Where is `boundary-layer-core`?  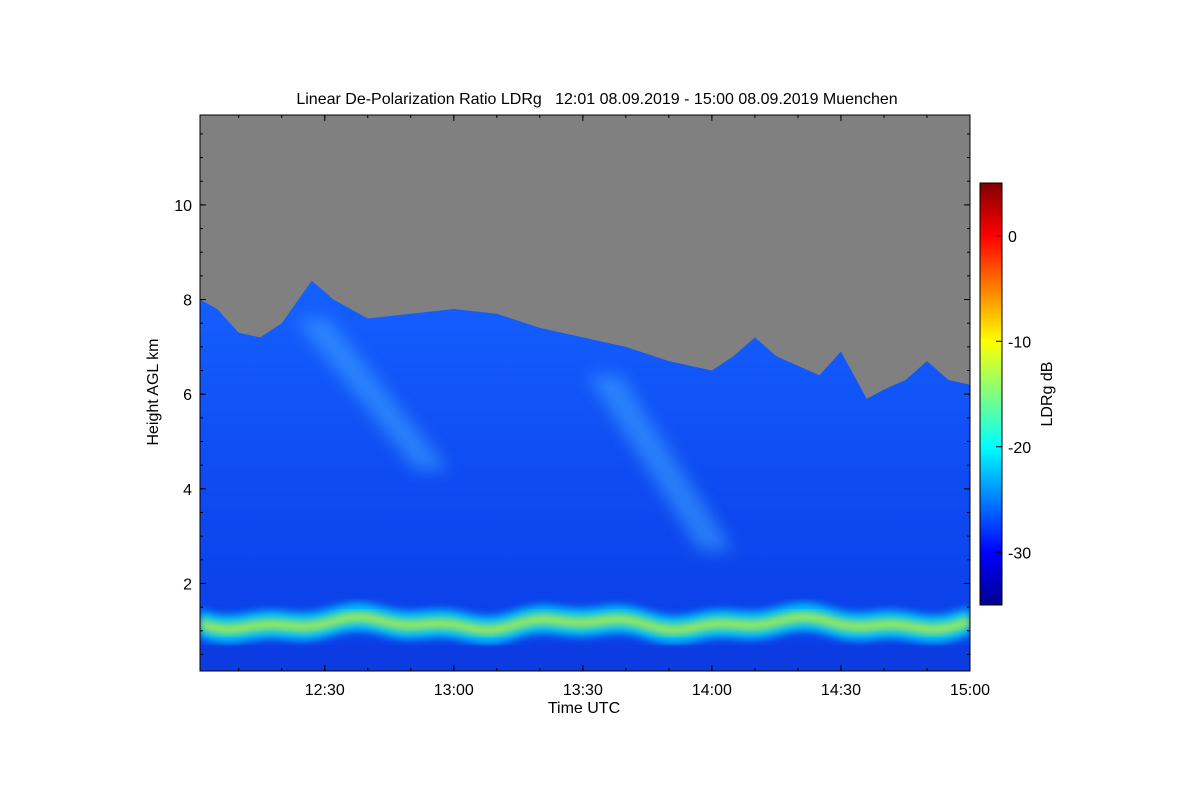
boundary-layer-core is located at coordinates (585, 623).